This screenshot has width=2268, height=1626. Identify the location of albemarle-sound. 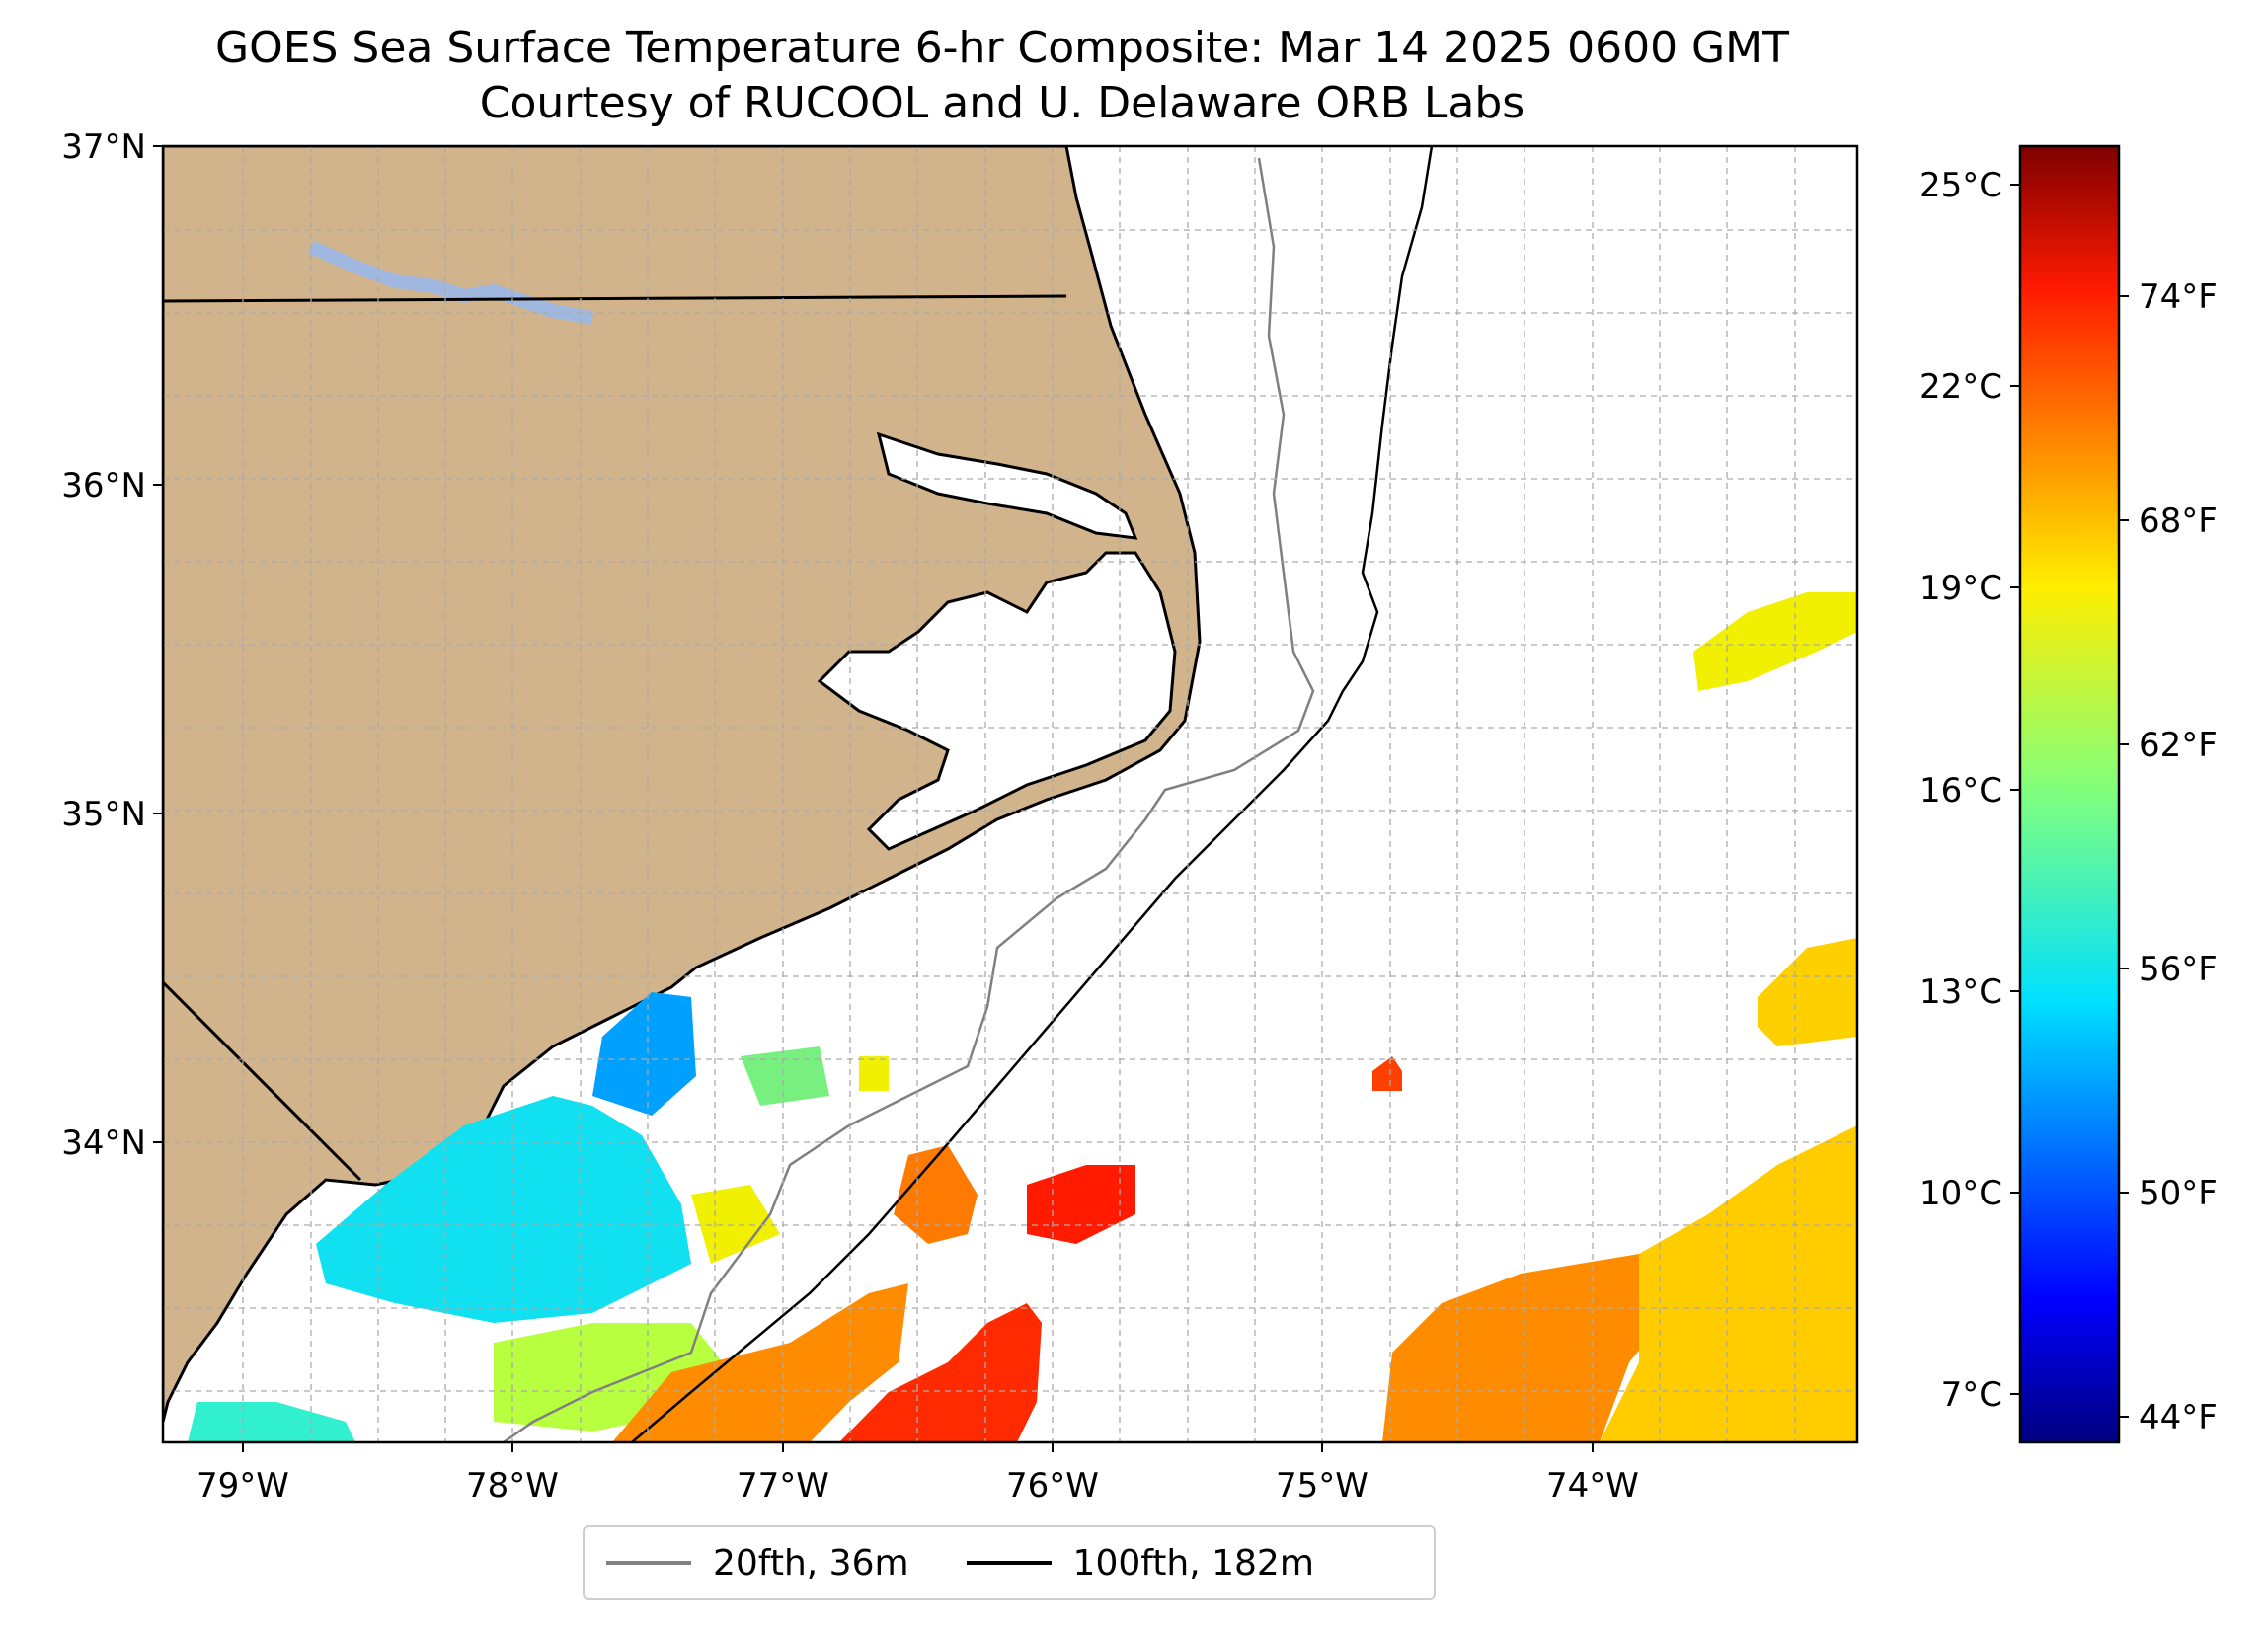
(1007, 485).